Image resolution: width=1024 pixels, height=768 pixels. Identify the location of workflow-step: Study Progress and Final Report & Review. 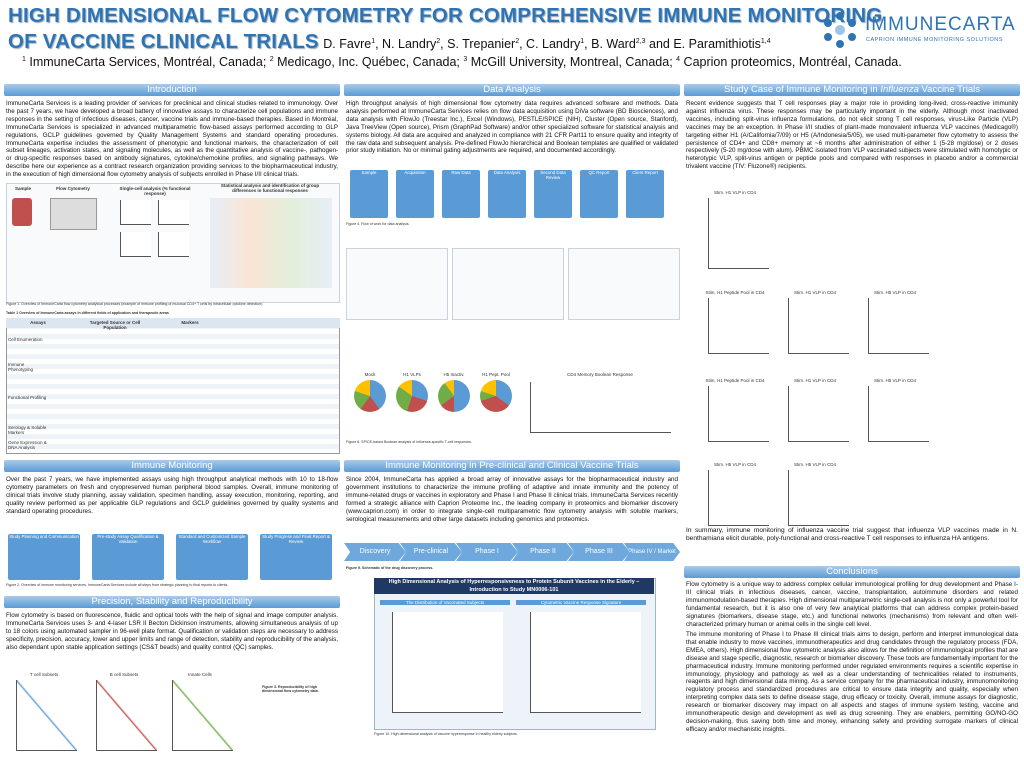
(296, 557).